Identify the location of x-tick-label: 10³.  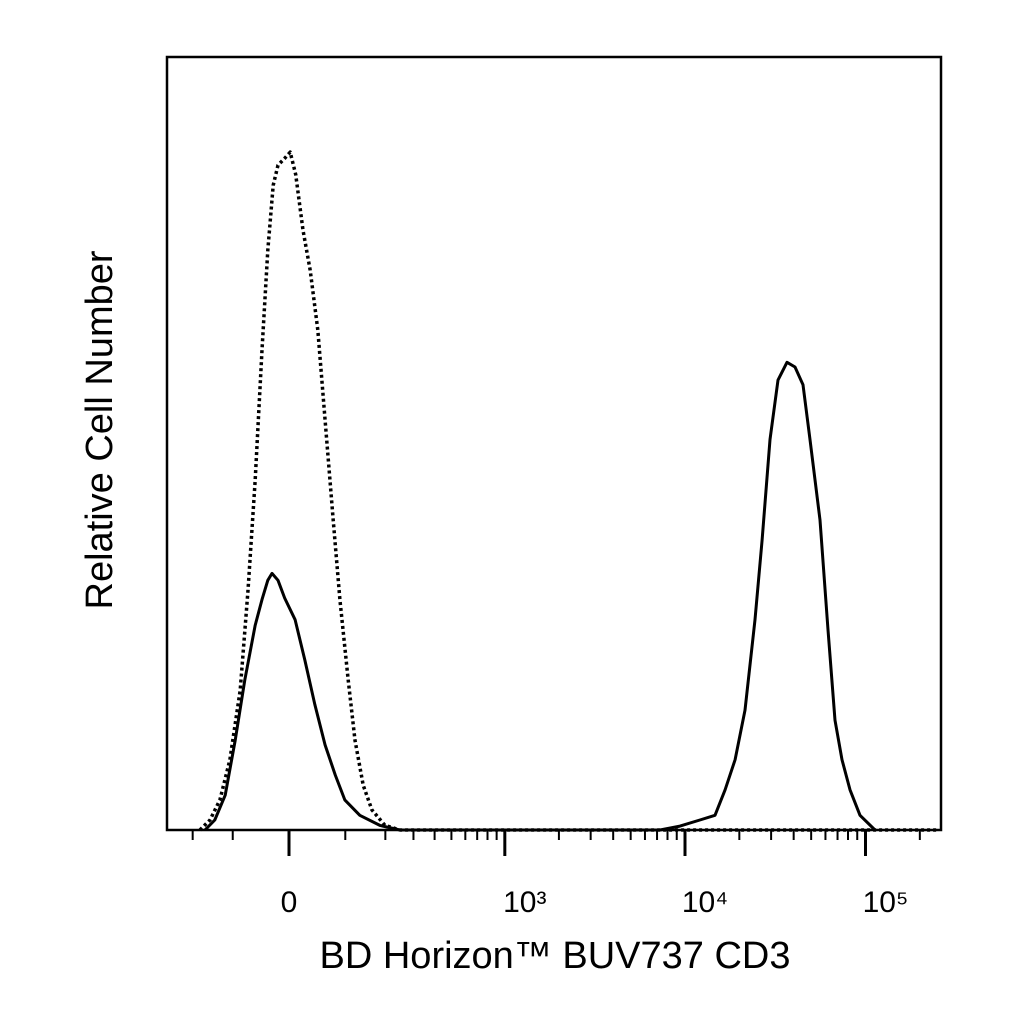
(524, 902).